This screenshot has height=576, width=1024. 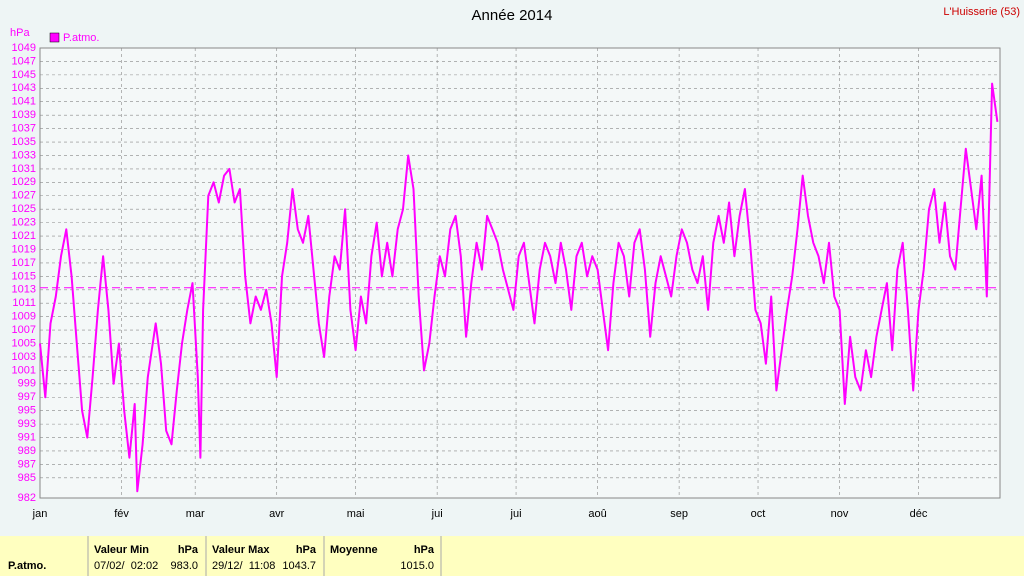 What do you see at coordinates (27, 451) in the screenshot?
I see `y-tick-label: 989` at bounding box center [27, 451].